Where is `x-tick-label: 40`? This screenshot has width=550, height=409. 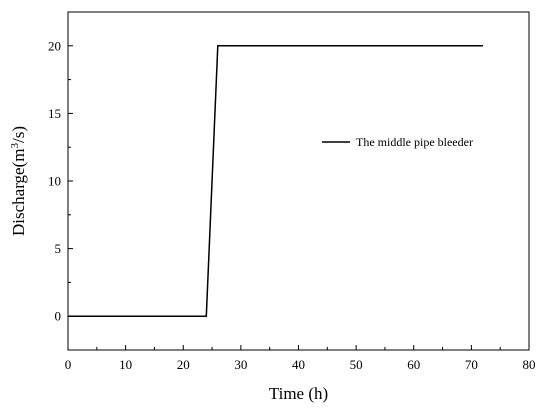 x-tick-label: 40 is located at coordinates (298, 364).